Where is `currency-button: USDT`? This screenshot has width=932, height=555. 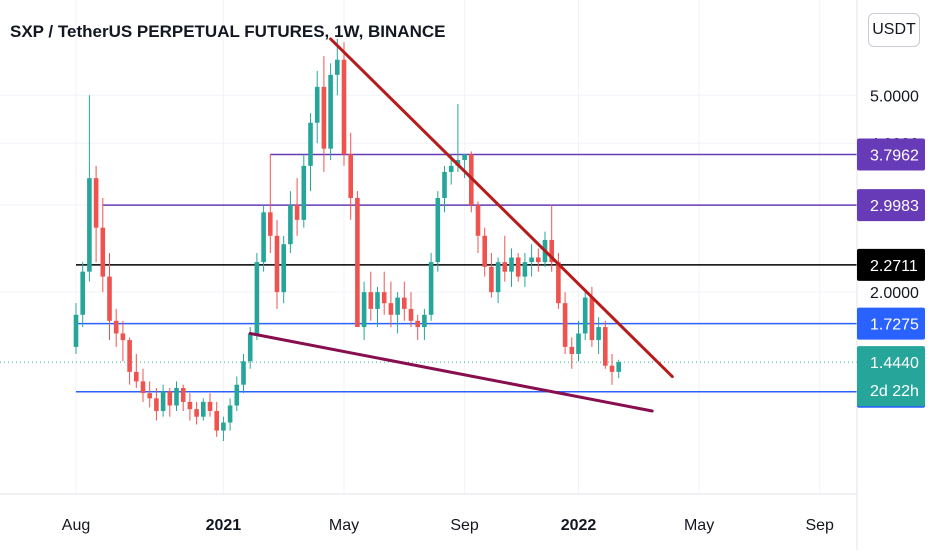 currency-button: USDT is located at coordinates (894, 30).